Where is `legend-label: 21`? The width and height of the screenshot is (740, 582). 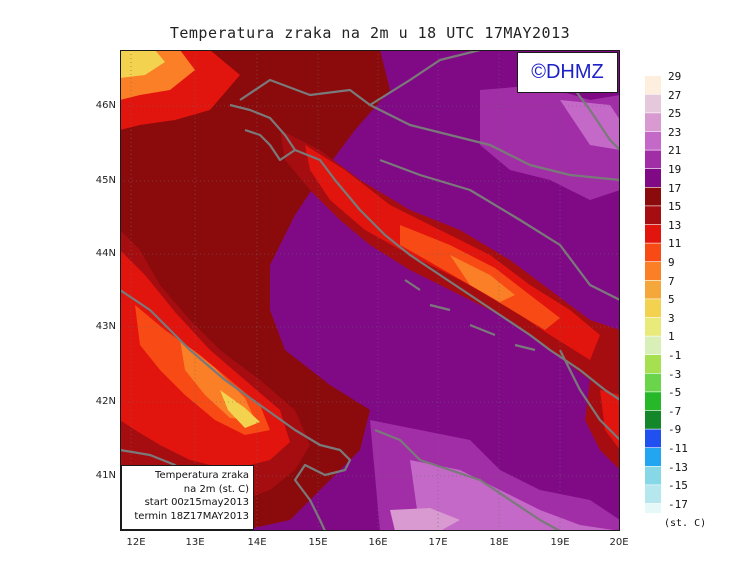
legend-label: 21 is located at coordinates (675, 151).